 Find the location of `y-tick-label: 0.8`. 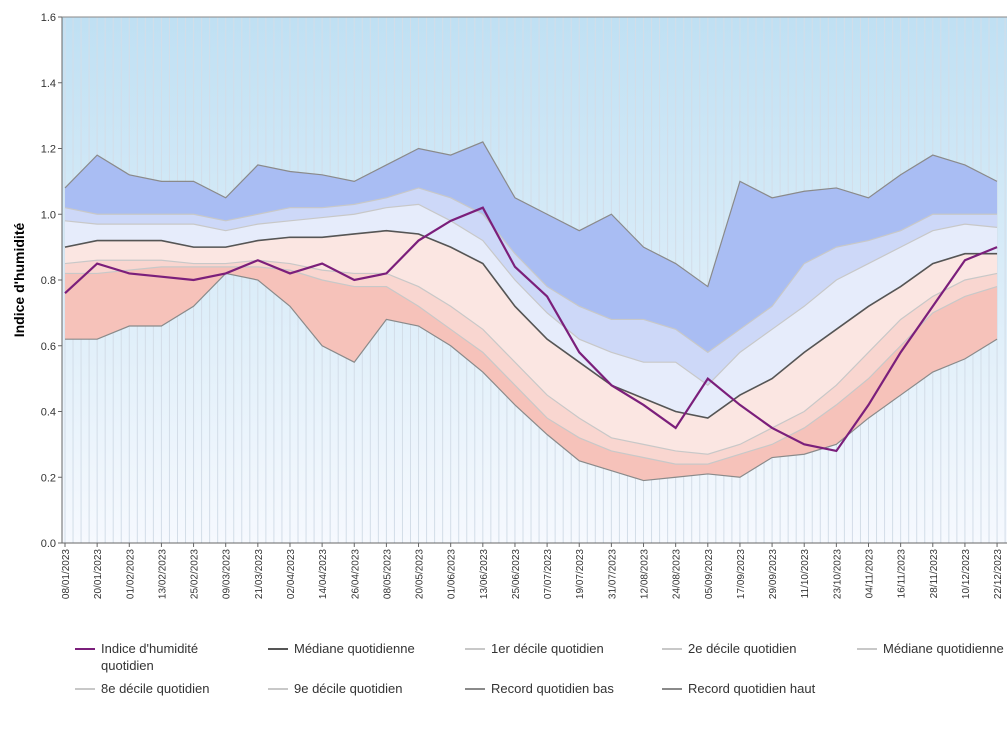

y-tick-label: 0.8 is located at coordinates (48, 281).